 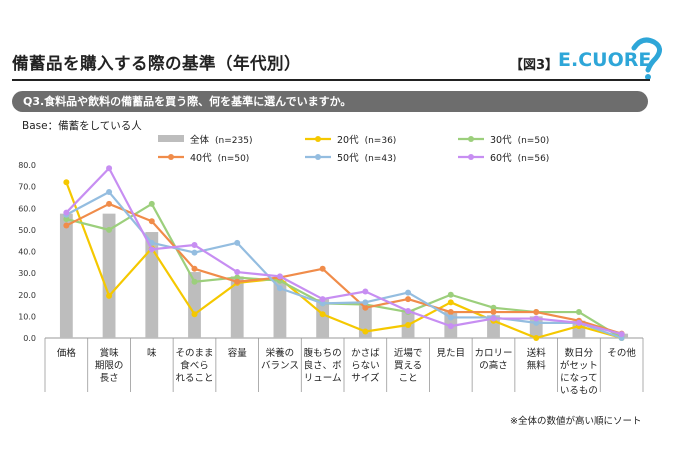 What do you see at coordinates (152, 353) in the screenshot?
I see `category-label-line: 味` at bounding box center [152, 353].